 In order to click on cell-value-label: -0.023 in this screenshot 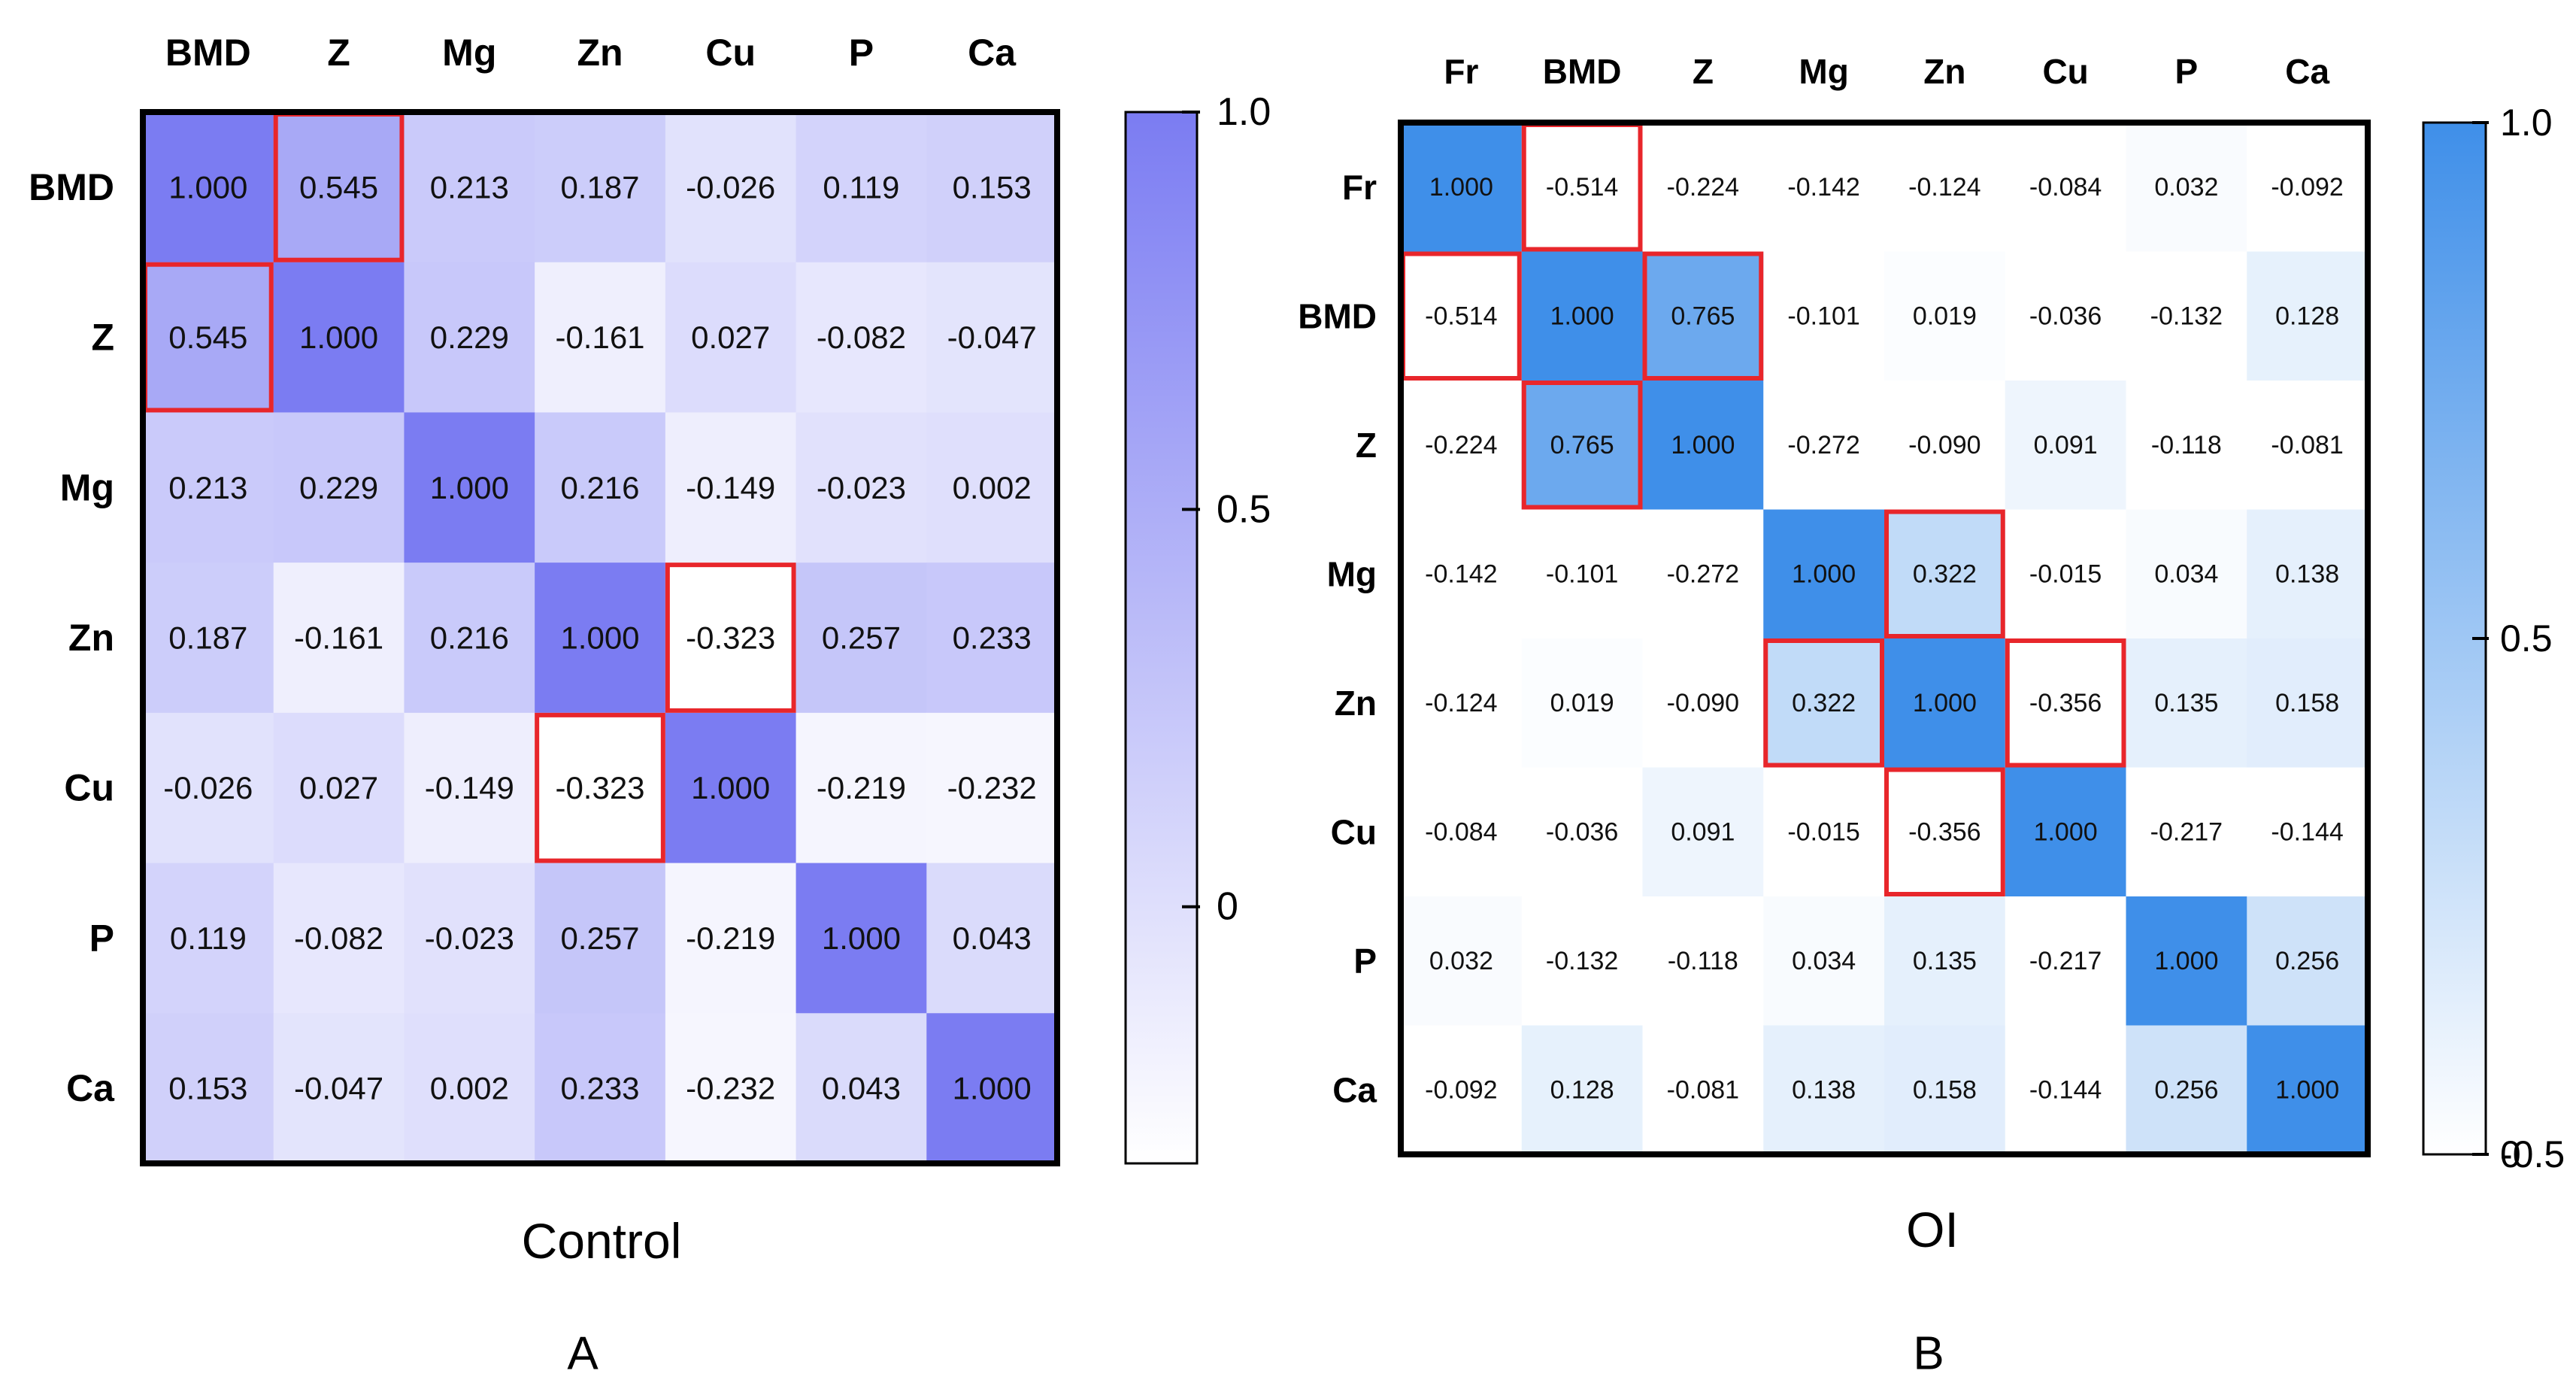, I will do `click(469, 938)`.